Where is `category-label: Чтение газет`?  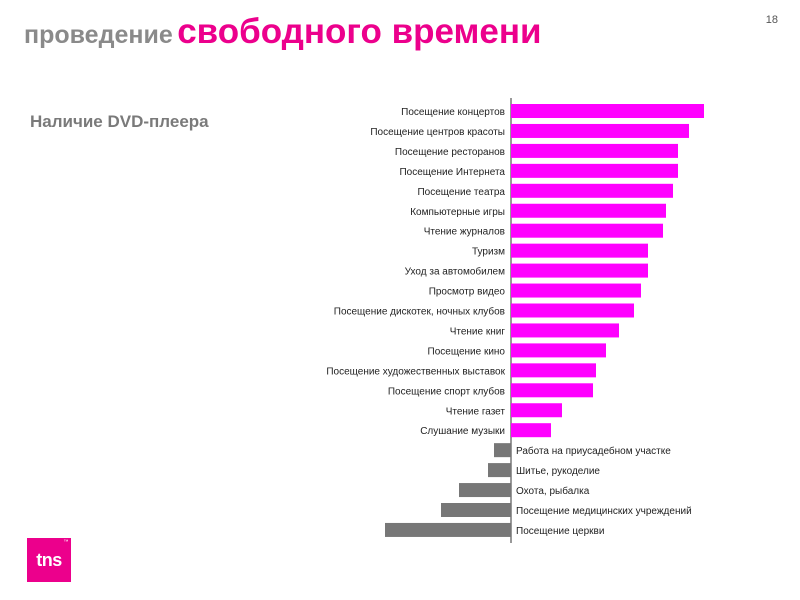
category-label: Чтение газет is located at coordinates (476, 411).